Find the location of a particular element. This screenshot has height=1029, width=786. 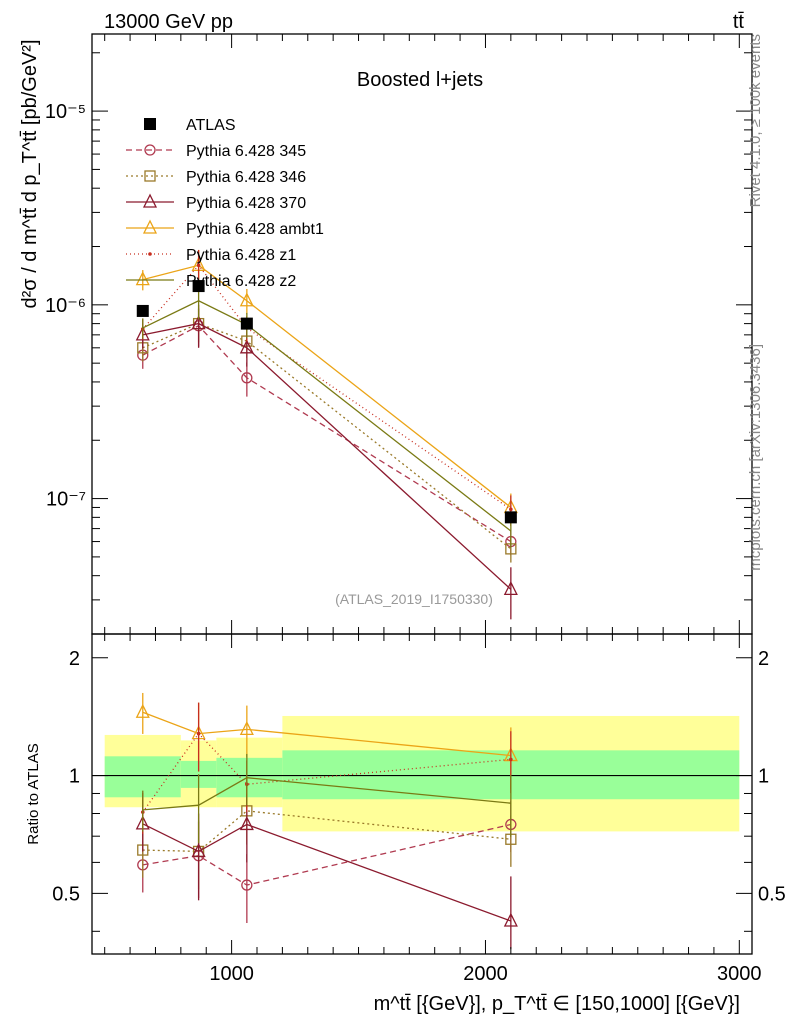

ratio-band-inner is located at coordinates (142, 777).